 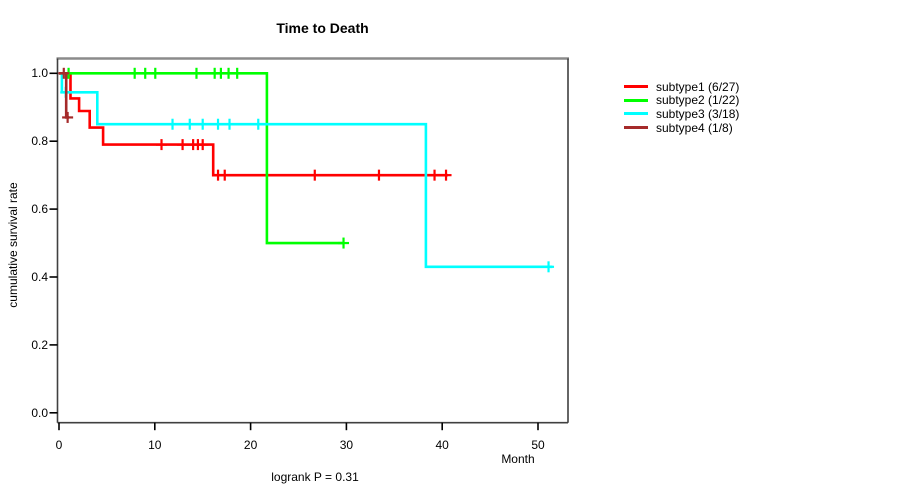 I want to click on chart-title: Time to Death, so click(x=322, y=28).